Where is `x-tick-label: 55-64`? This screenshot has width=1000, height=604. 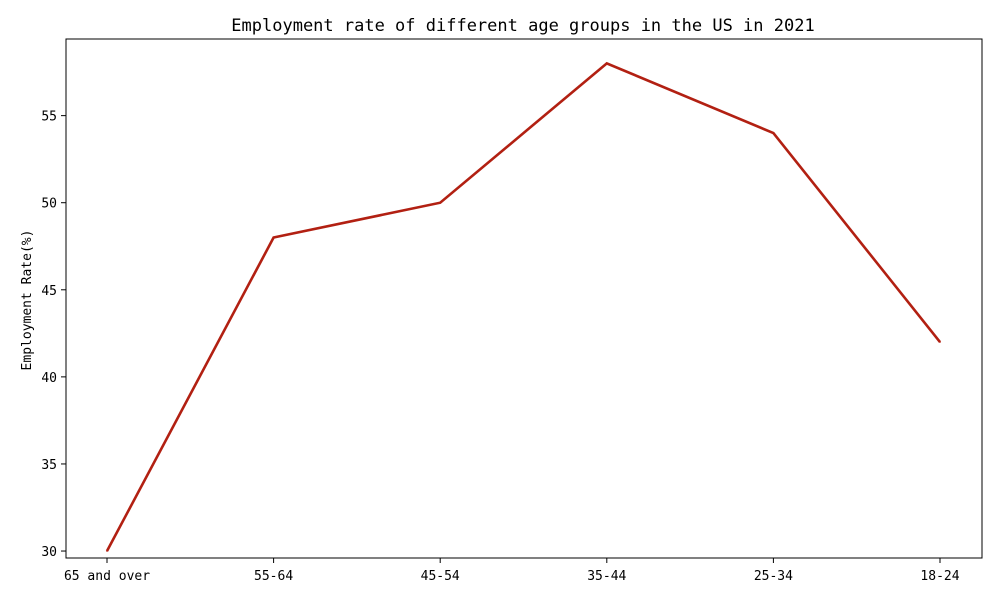
x-tick-label: 55-64 is located at coordinates (273, 576).